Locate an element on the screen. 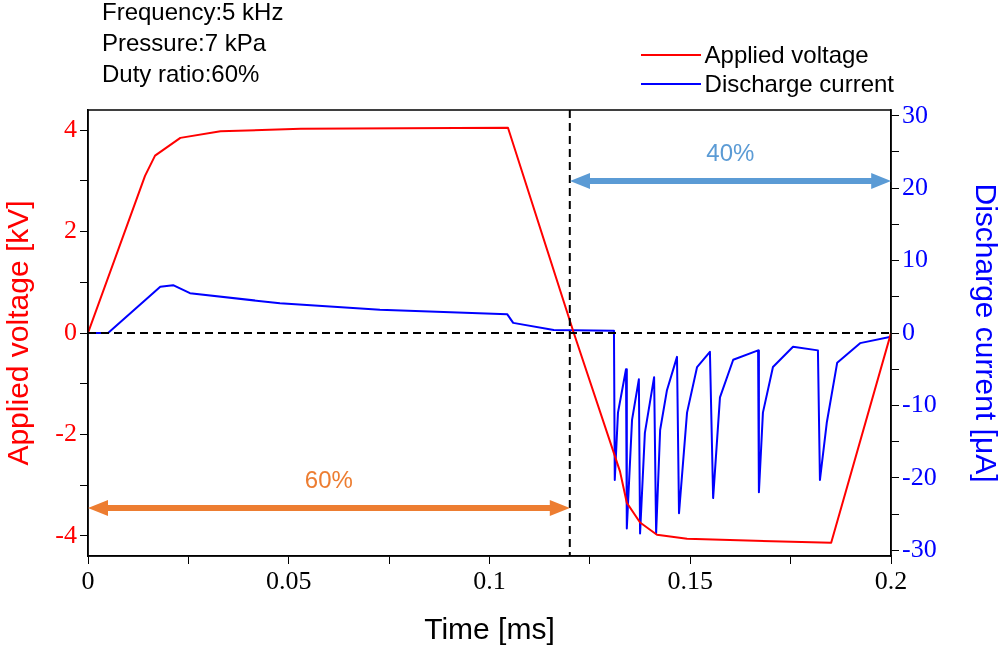  text: Pressure:7 kPa is located at coordinates (185, 43).